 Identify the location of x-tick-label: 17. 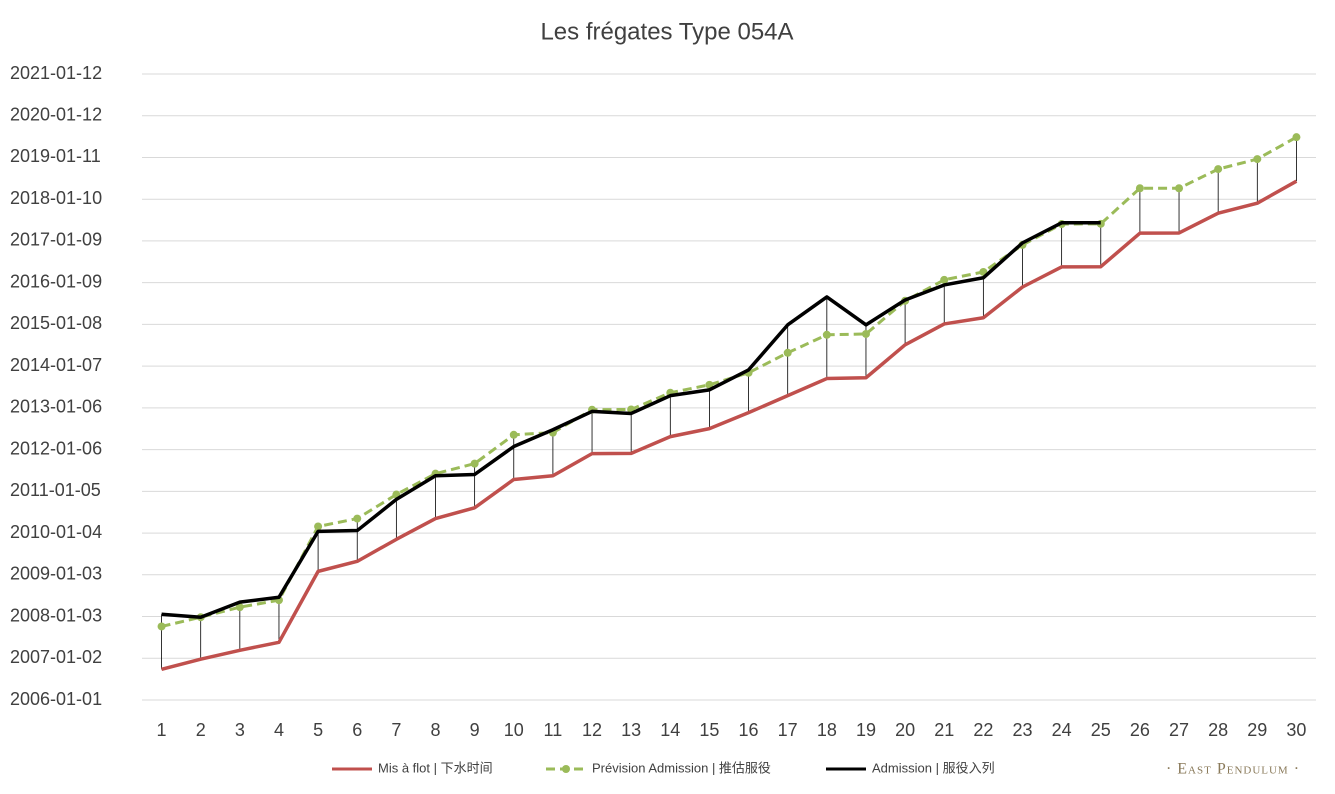
(788, 730).